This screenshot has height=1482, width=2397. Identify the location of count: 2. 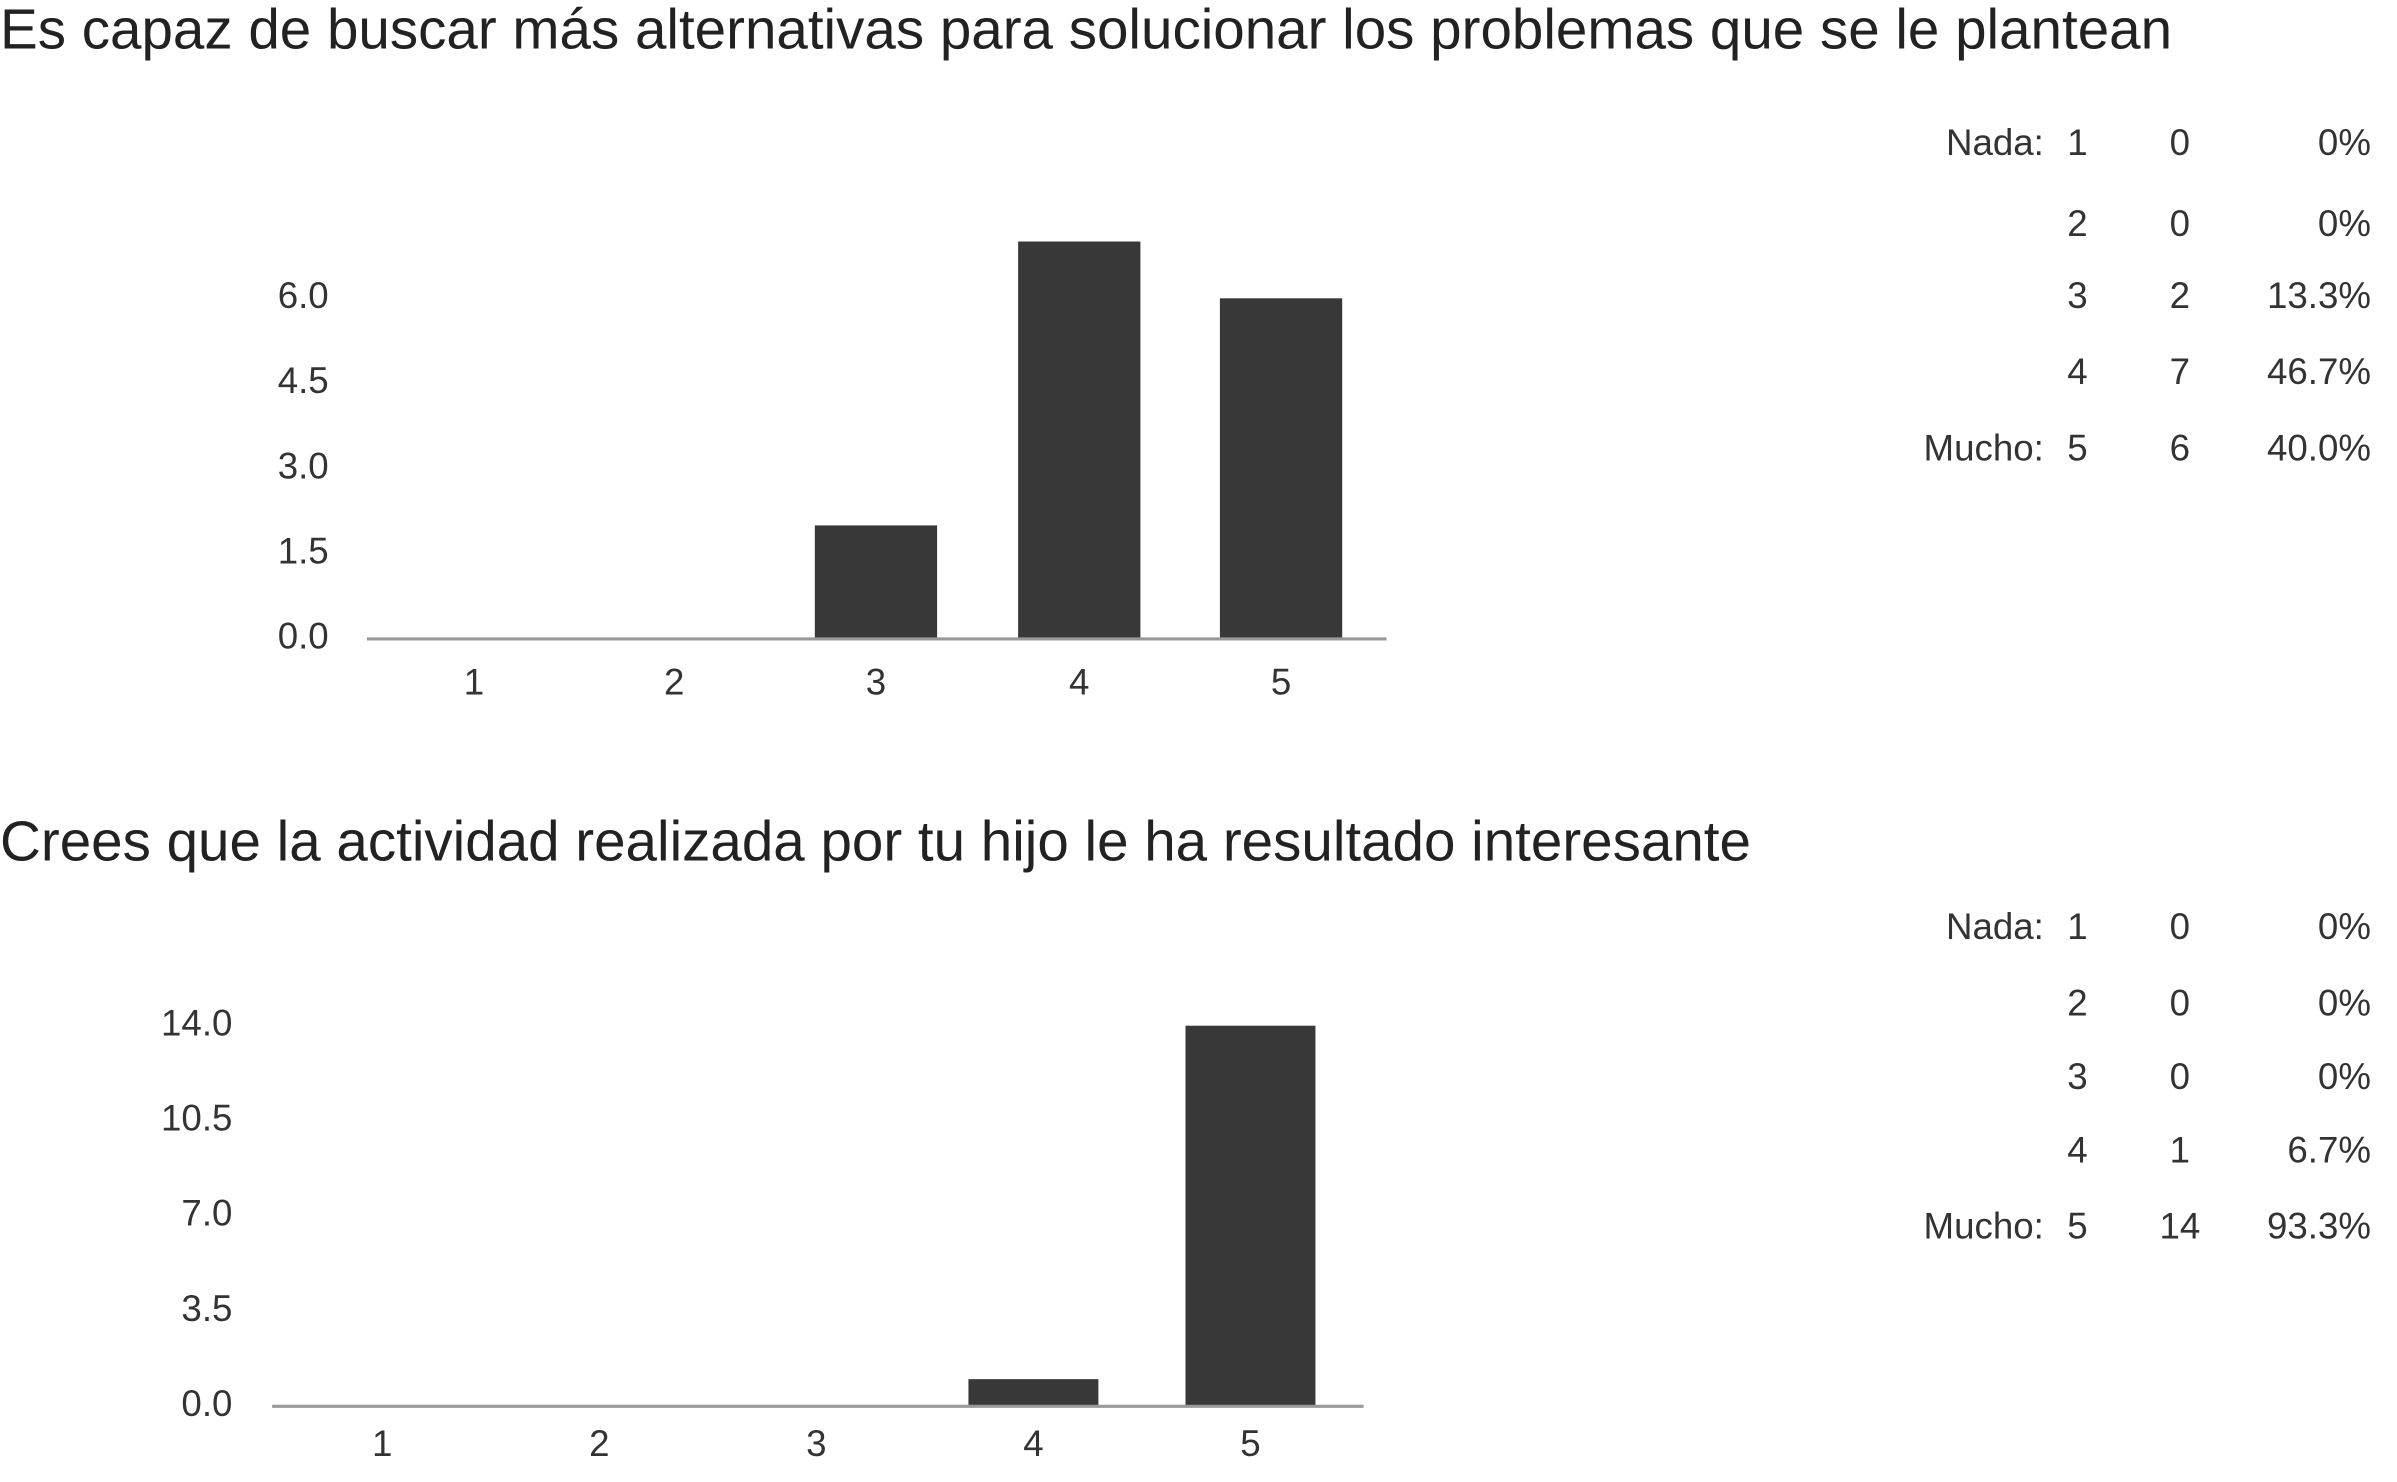
(2180, 295).